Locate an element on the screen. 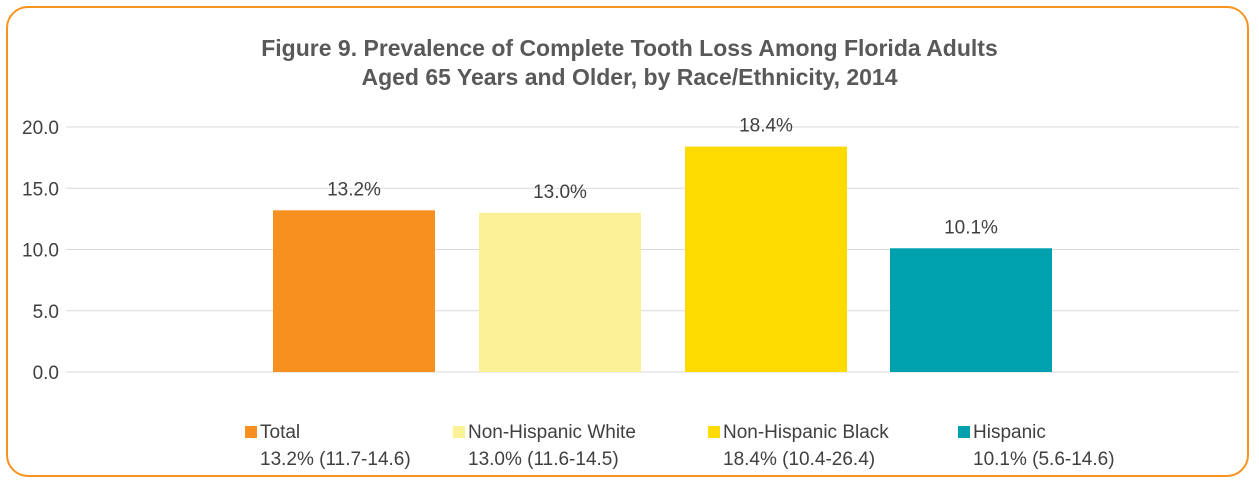 The height and width of the screenshot is (485, 1259). y-axis: 0.0 5.0 10.0 15.0 20.0 is located at coordinates (40, 251).